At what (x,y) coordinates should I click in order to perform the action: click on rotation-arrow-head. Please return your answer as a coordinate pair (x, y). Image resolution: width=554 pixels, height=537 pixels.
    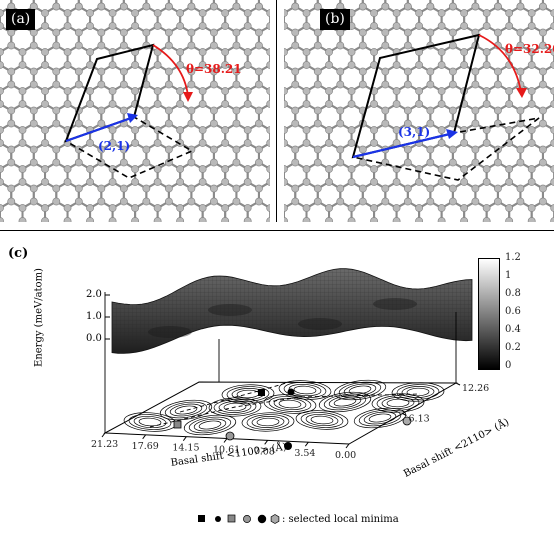
    Looking at the image, I should click on (521, 93).